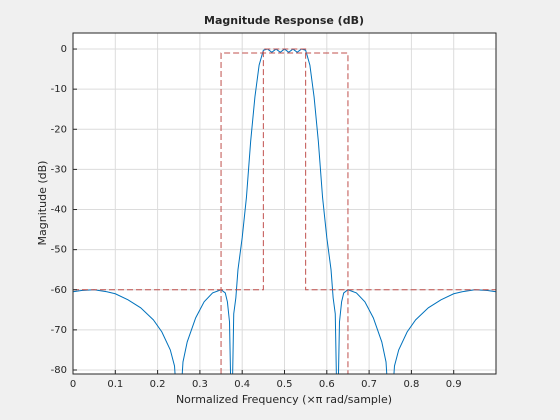 The height and width of the screenshot is (420, 560). I want to click on x-tick-label: 0.7, so click(369, 384).